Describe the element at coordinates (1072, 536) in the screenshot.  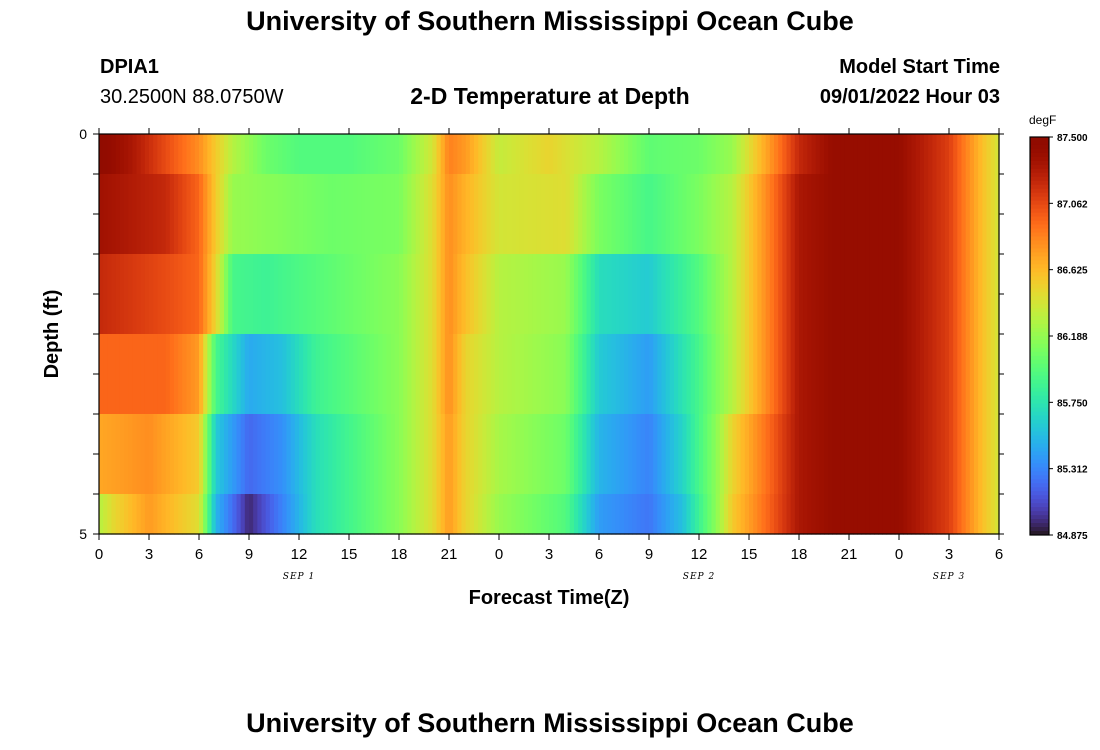
I see `colorbar-tick-label: 84.875` at that location.